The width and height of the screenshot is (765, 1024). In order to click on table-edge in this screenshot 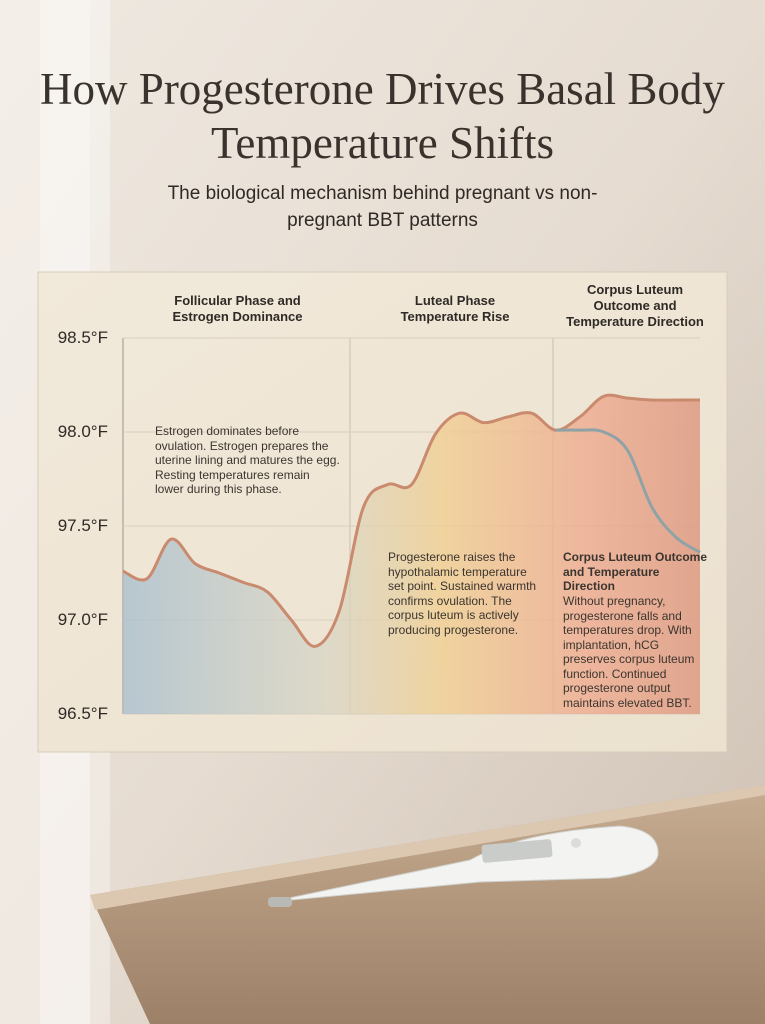, I will do `click(427, 847)`.